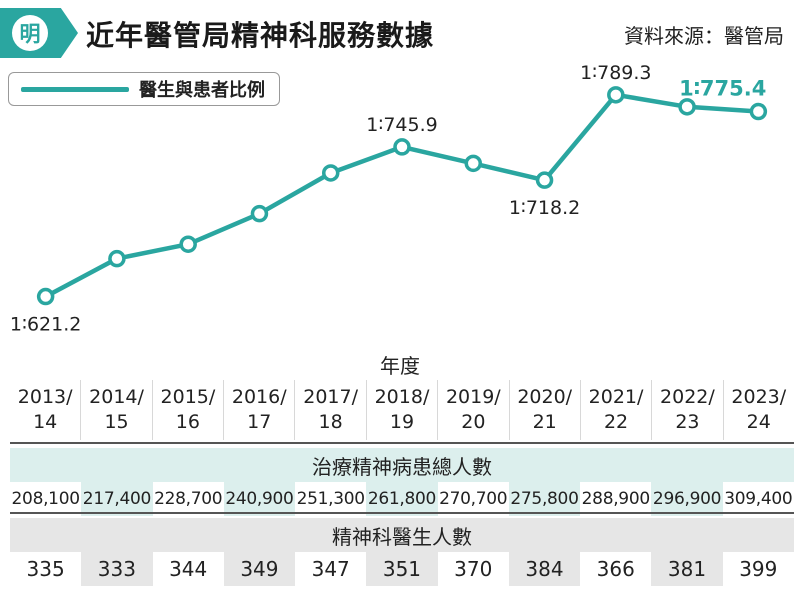 This screenshot has height=600, width=800. Describe the element at coordinates (472, 410) in the screenshot. I see `x-tick-label: 2019/20` at that location.